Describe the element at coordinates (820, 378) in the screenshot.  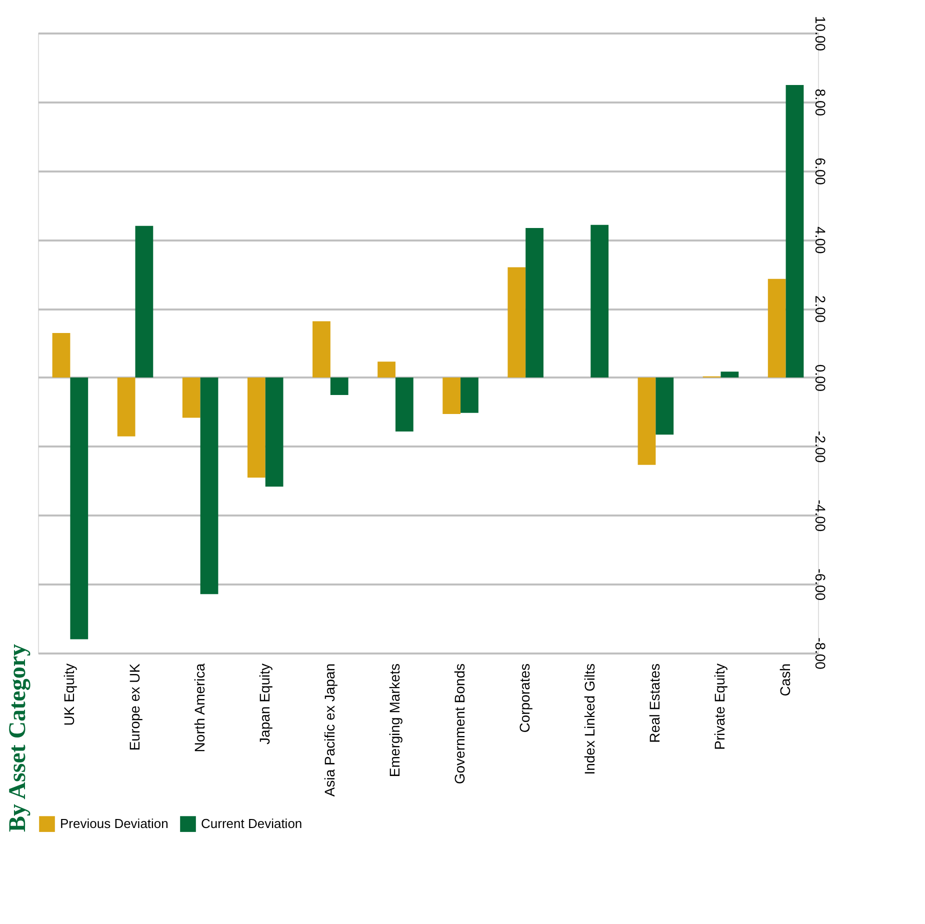
I see `y-tick-label: 0.00` at that location.